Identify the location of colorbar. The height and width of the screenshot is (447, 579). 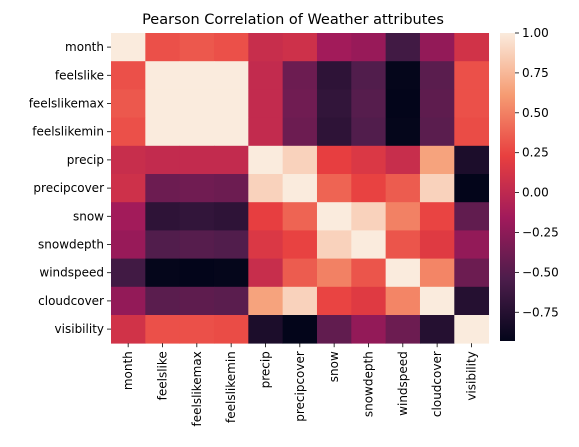
(507, 187).